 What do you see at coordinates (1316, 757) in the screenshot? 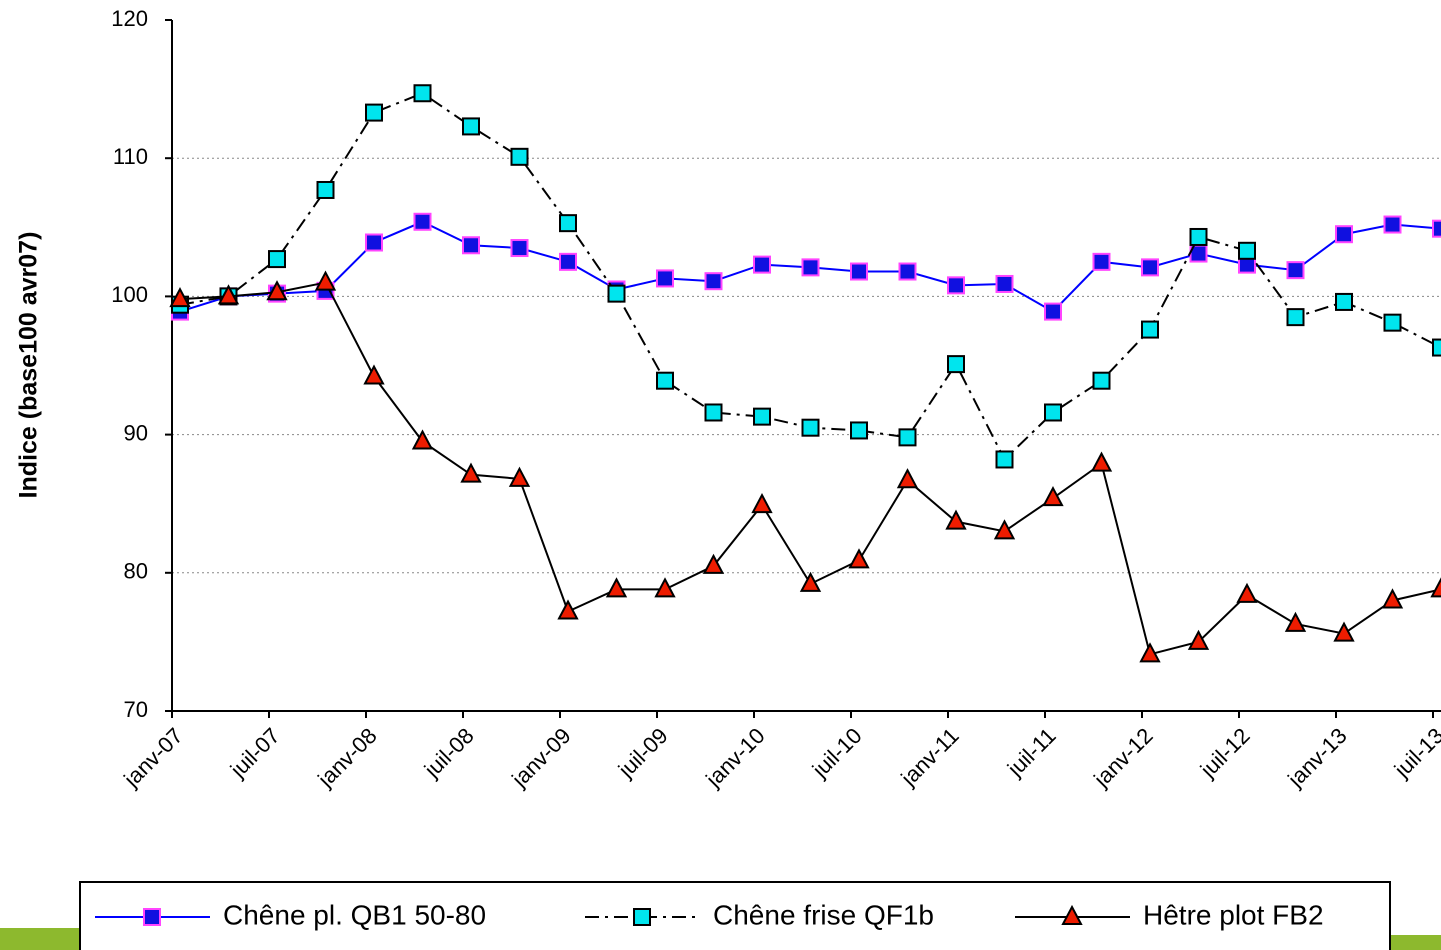
I see `x-tick-label: janv-13` at bounding box center [1316, 757].